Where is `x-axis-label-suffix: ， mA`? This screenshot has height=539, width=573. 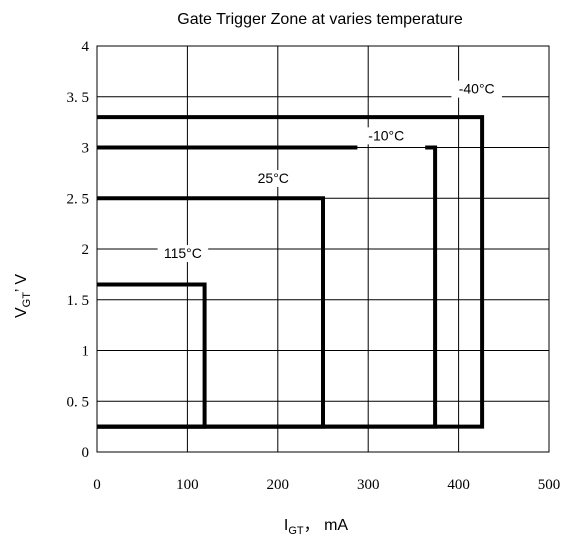
x-axis-label-suffix: ， mA is located at coordinates (326, 525).